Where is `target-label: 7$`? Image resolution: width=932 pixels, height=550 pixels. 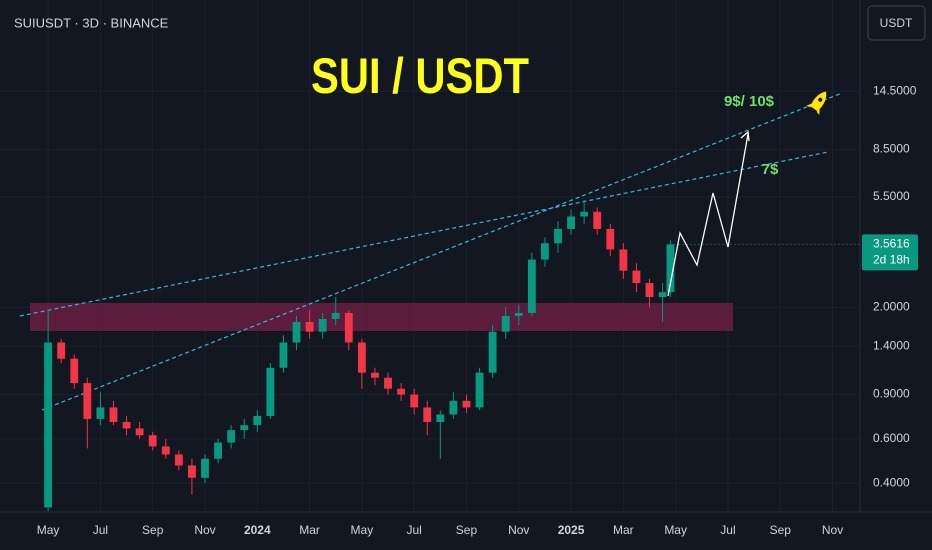
target-label: 7$ is located at coordinates (770, 169).